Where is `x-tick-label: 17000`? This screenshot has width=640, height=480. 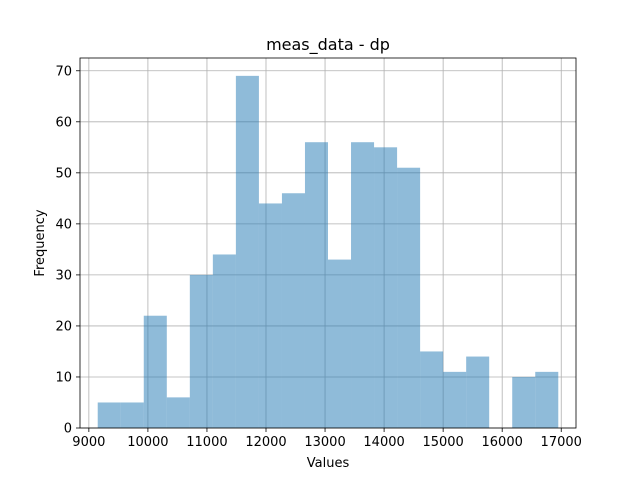 x-tick-label: 17000 is located at coordinates (561, 442).